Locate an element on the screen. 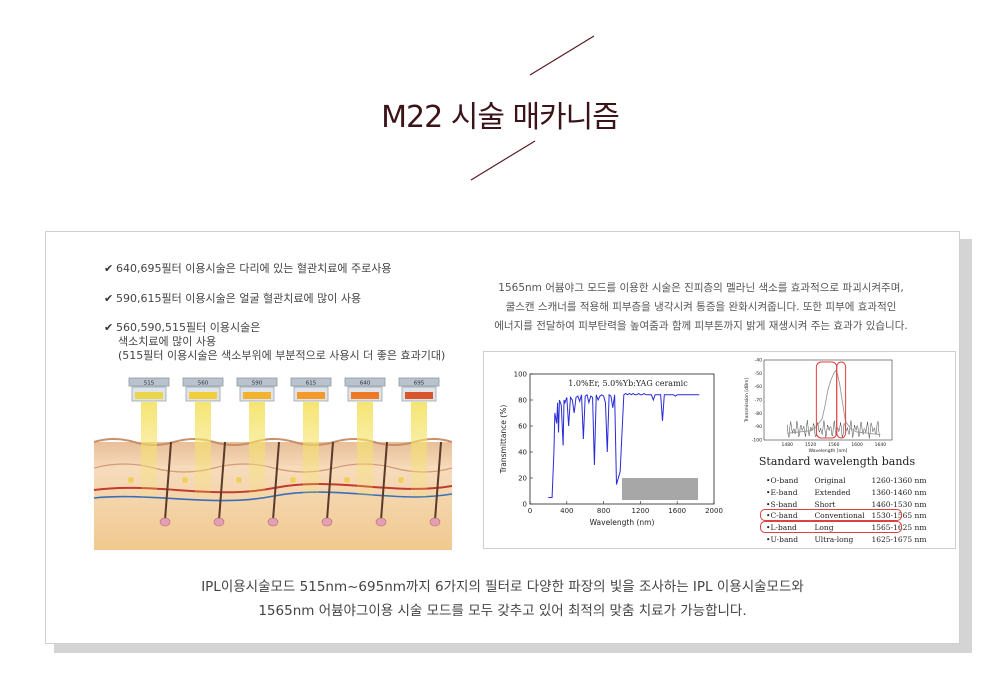 The image size is (1000, 687). band-type: Ultra-long is located at coordinates (834, 539).